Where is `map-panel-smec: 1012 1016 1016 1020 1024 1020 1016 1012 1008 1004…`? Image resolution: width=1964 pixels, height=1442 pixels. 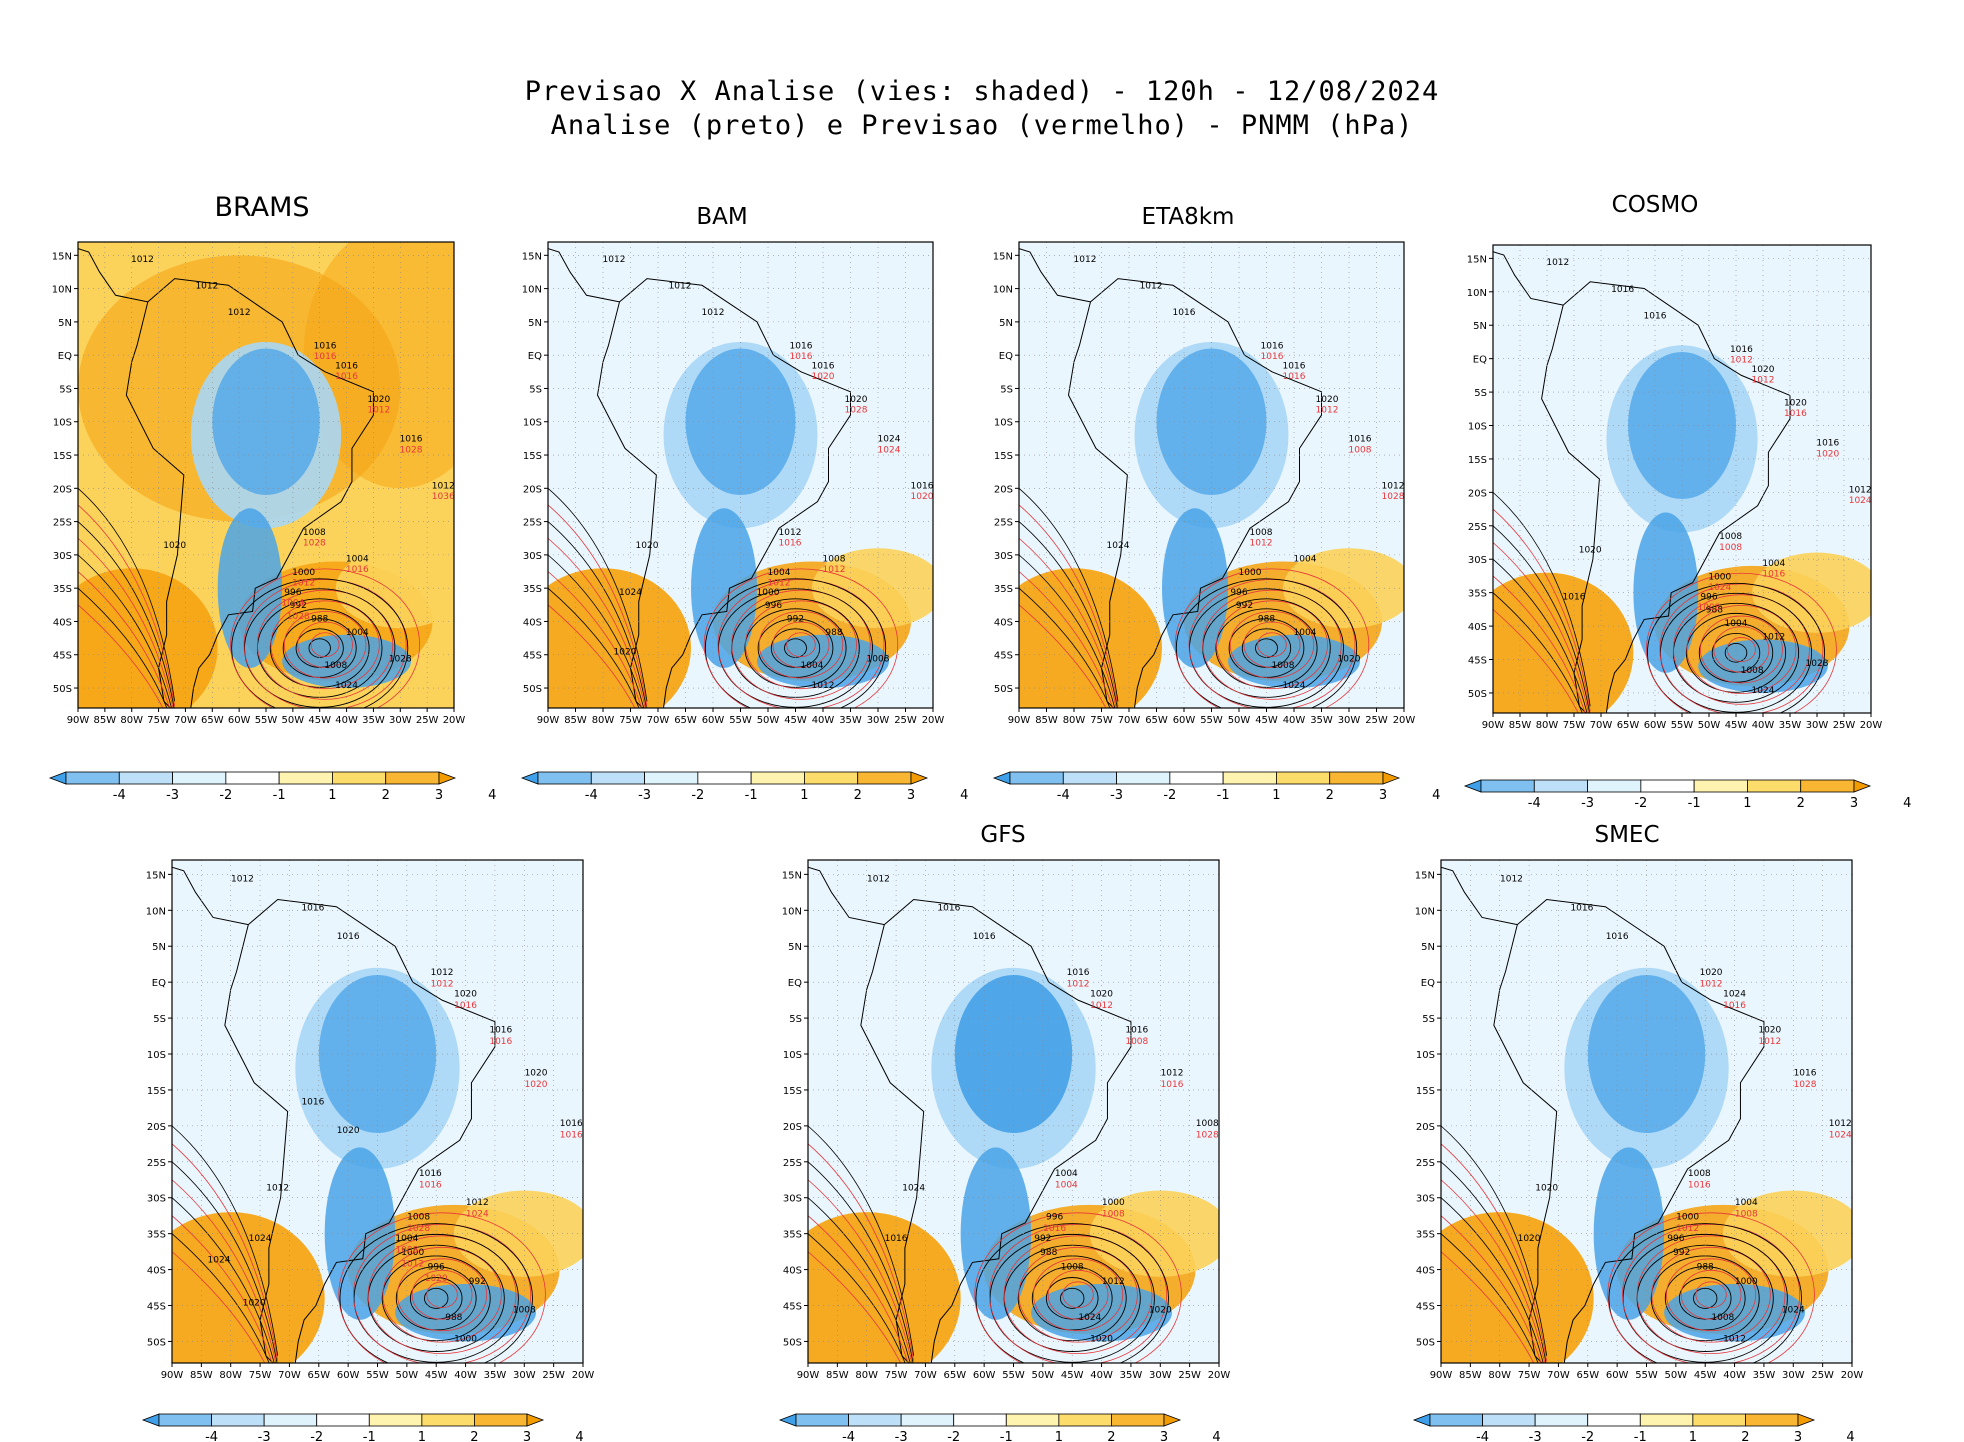 map-panel-smec: 1012 1016 1016 1020 1024 1020 1016 1012 1008 1004… is located at coordinates (1633, 1122).